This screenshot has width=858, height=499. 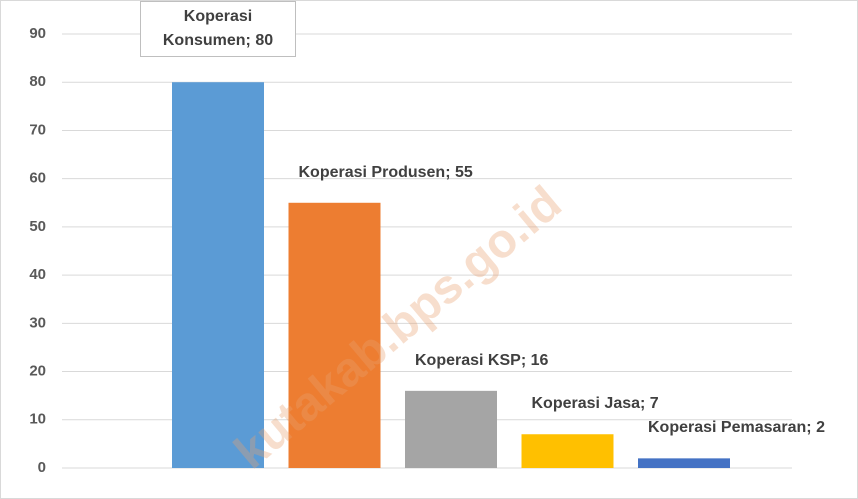 What do you see at coordinates (482, 360) in the screenshot?
I see `data-label: Koperasi KSP; 16` at bounding box center [482, 360].